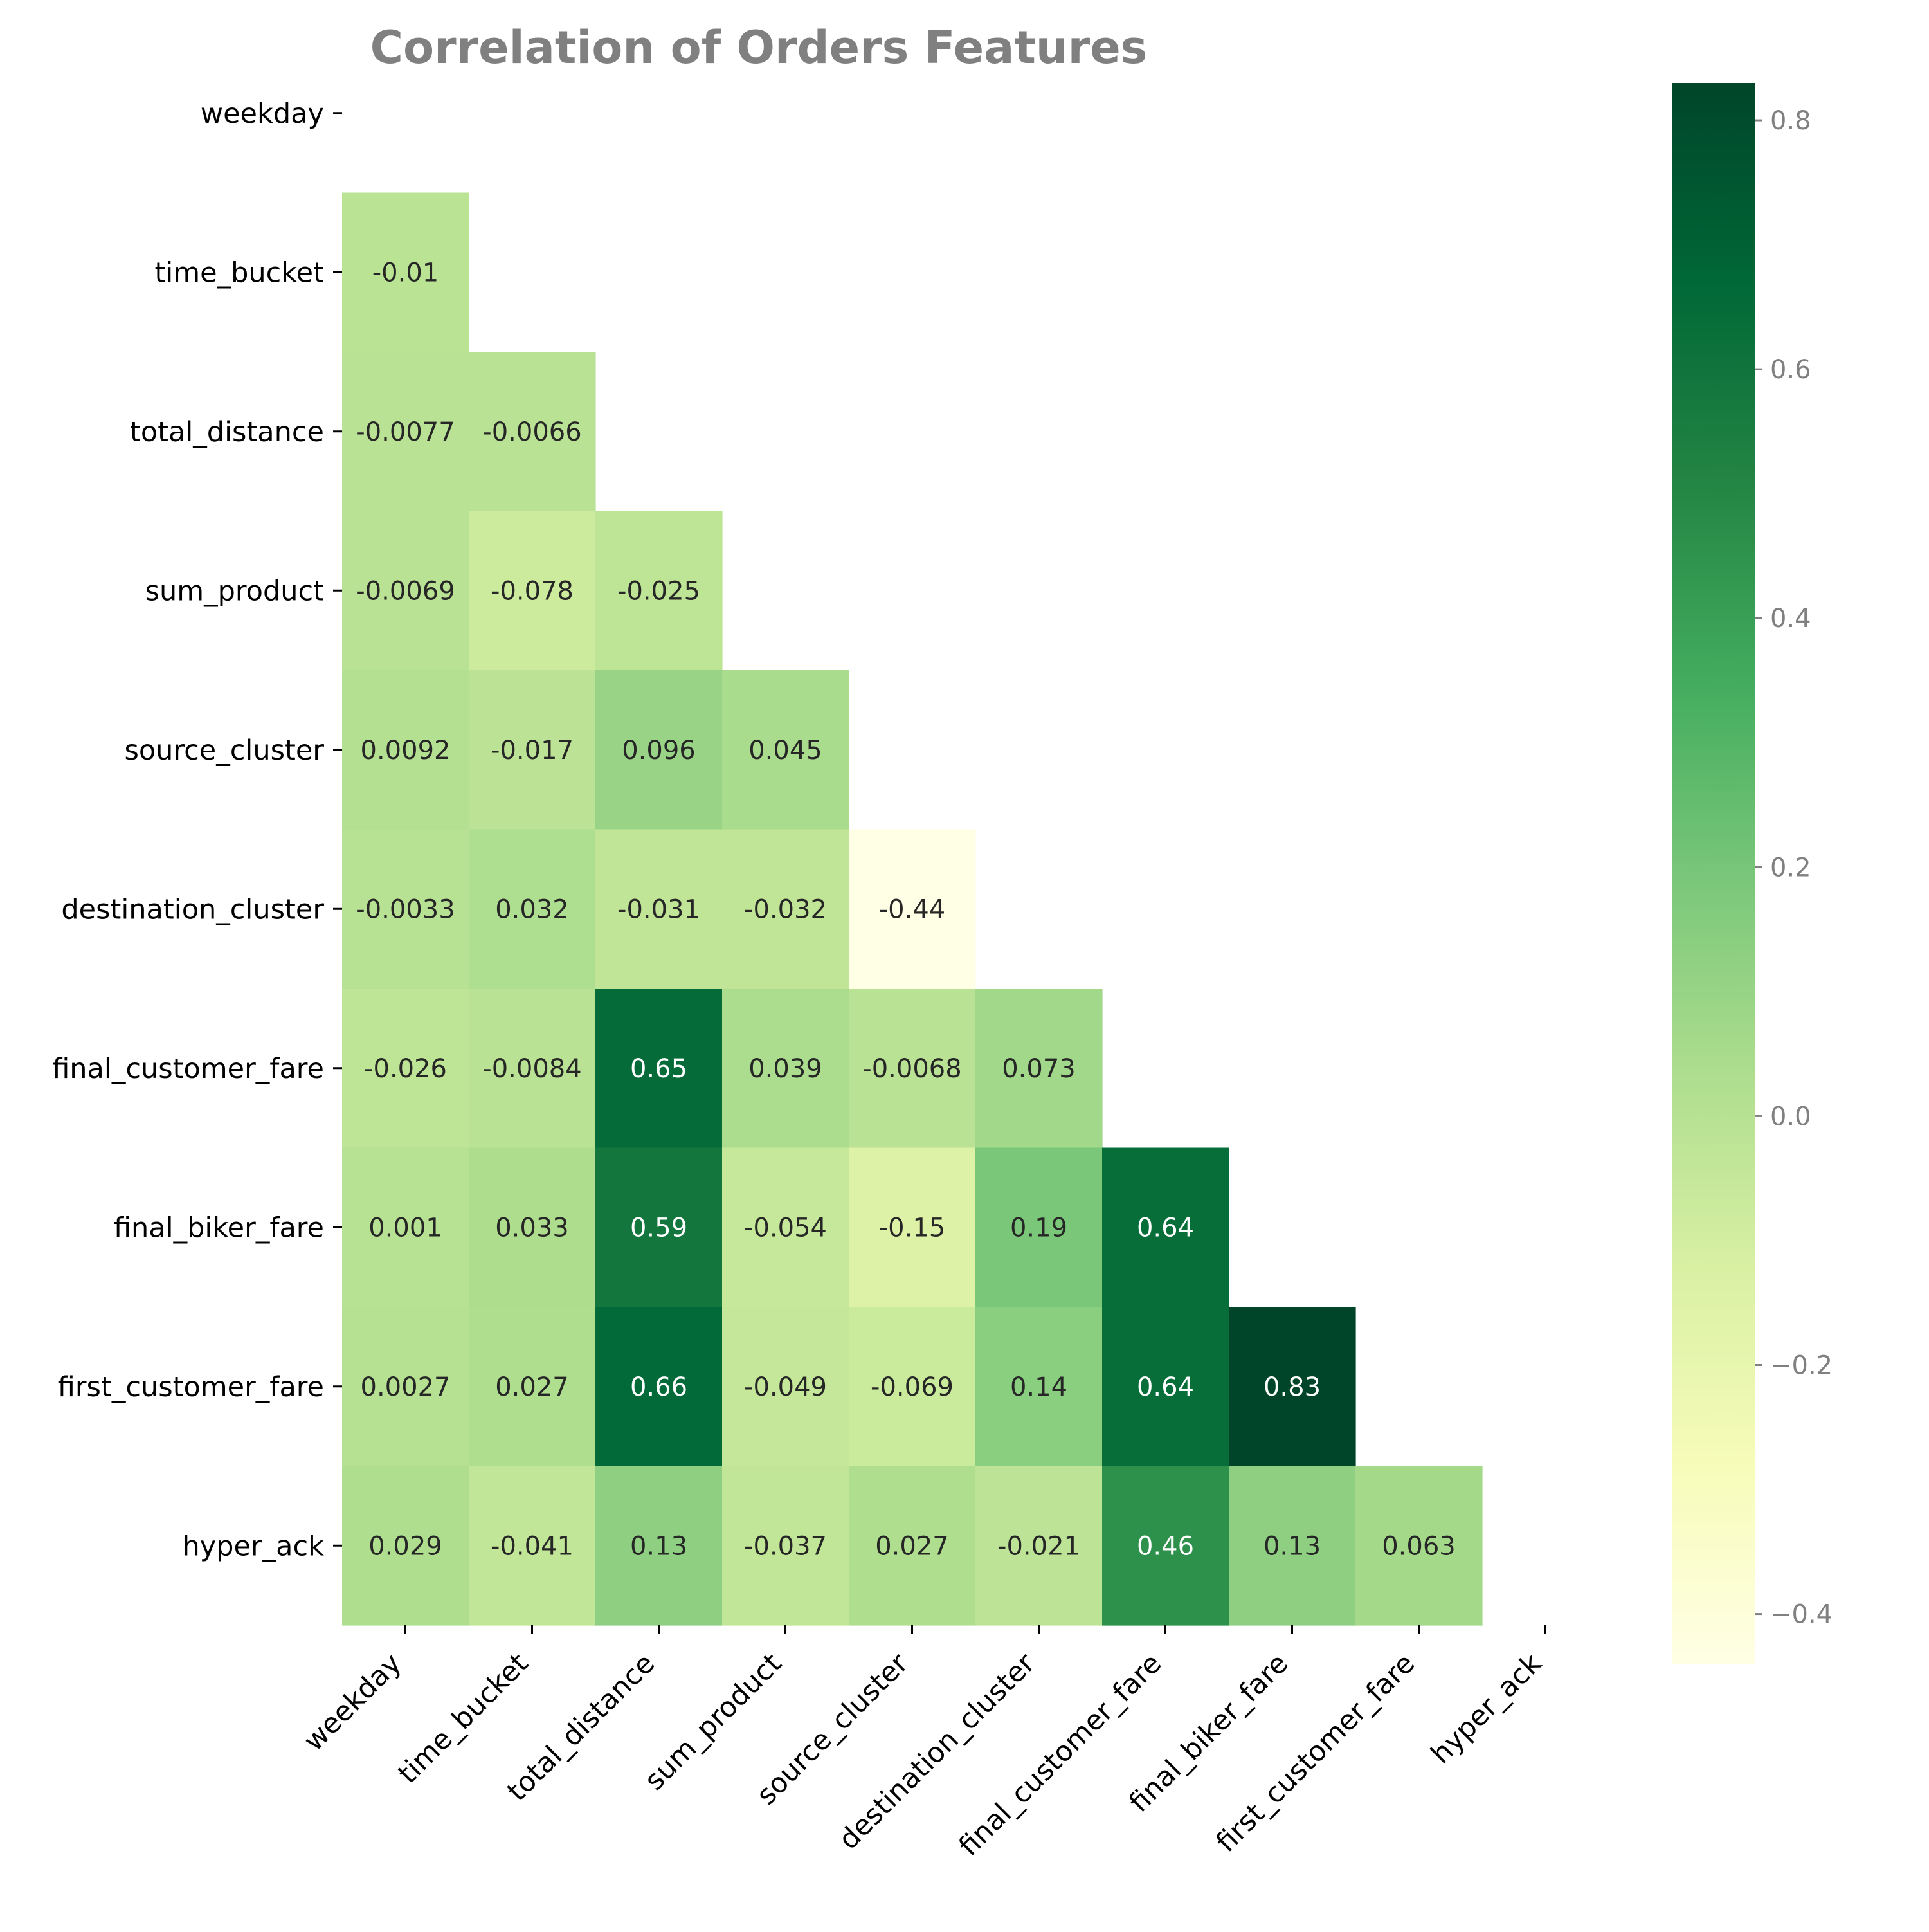 The image size is (1929, 1932). I want to click on x-tick-label: time_bucket, so click(463, 1718).